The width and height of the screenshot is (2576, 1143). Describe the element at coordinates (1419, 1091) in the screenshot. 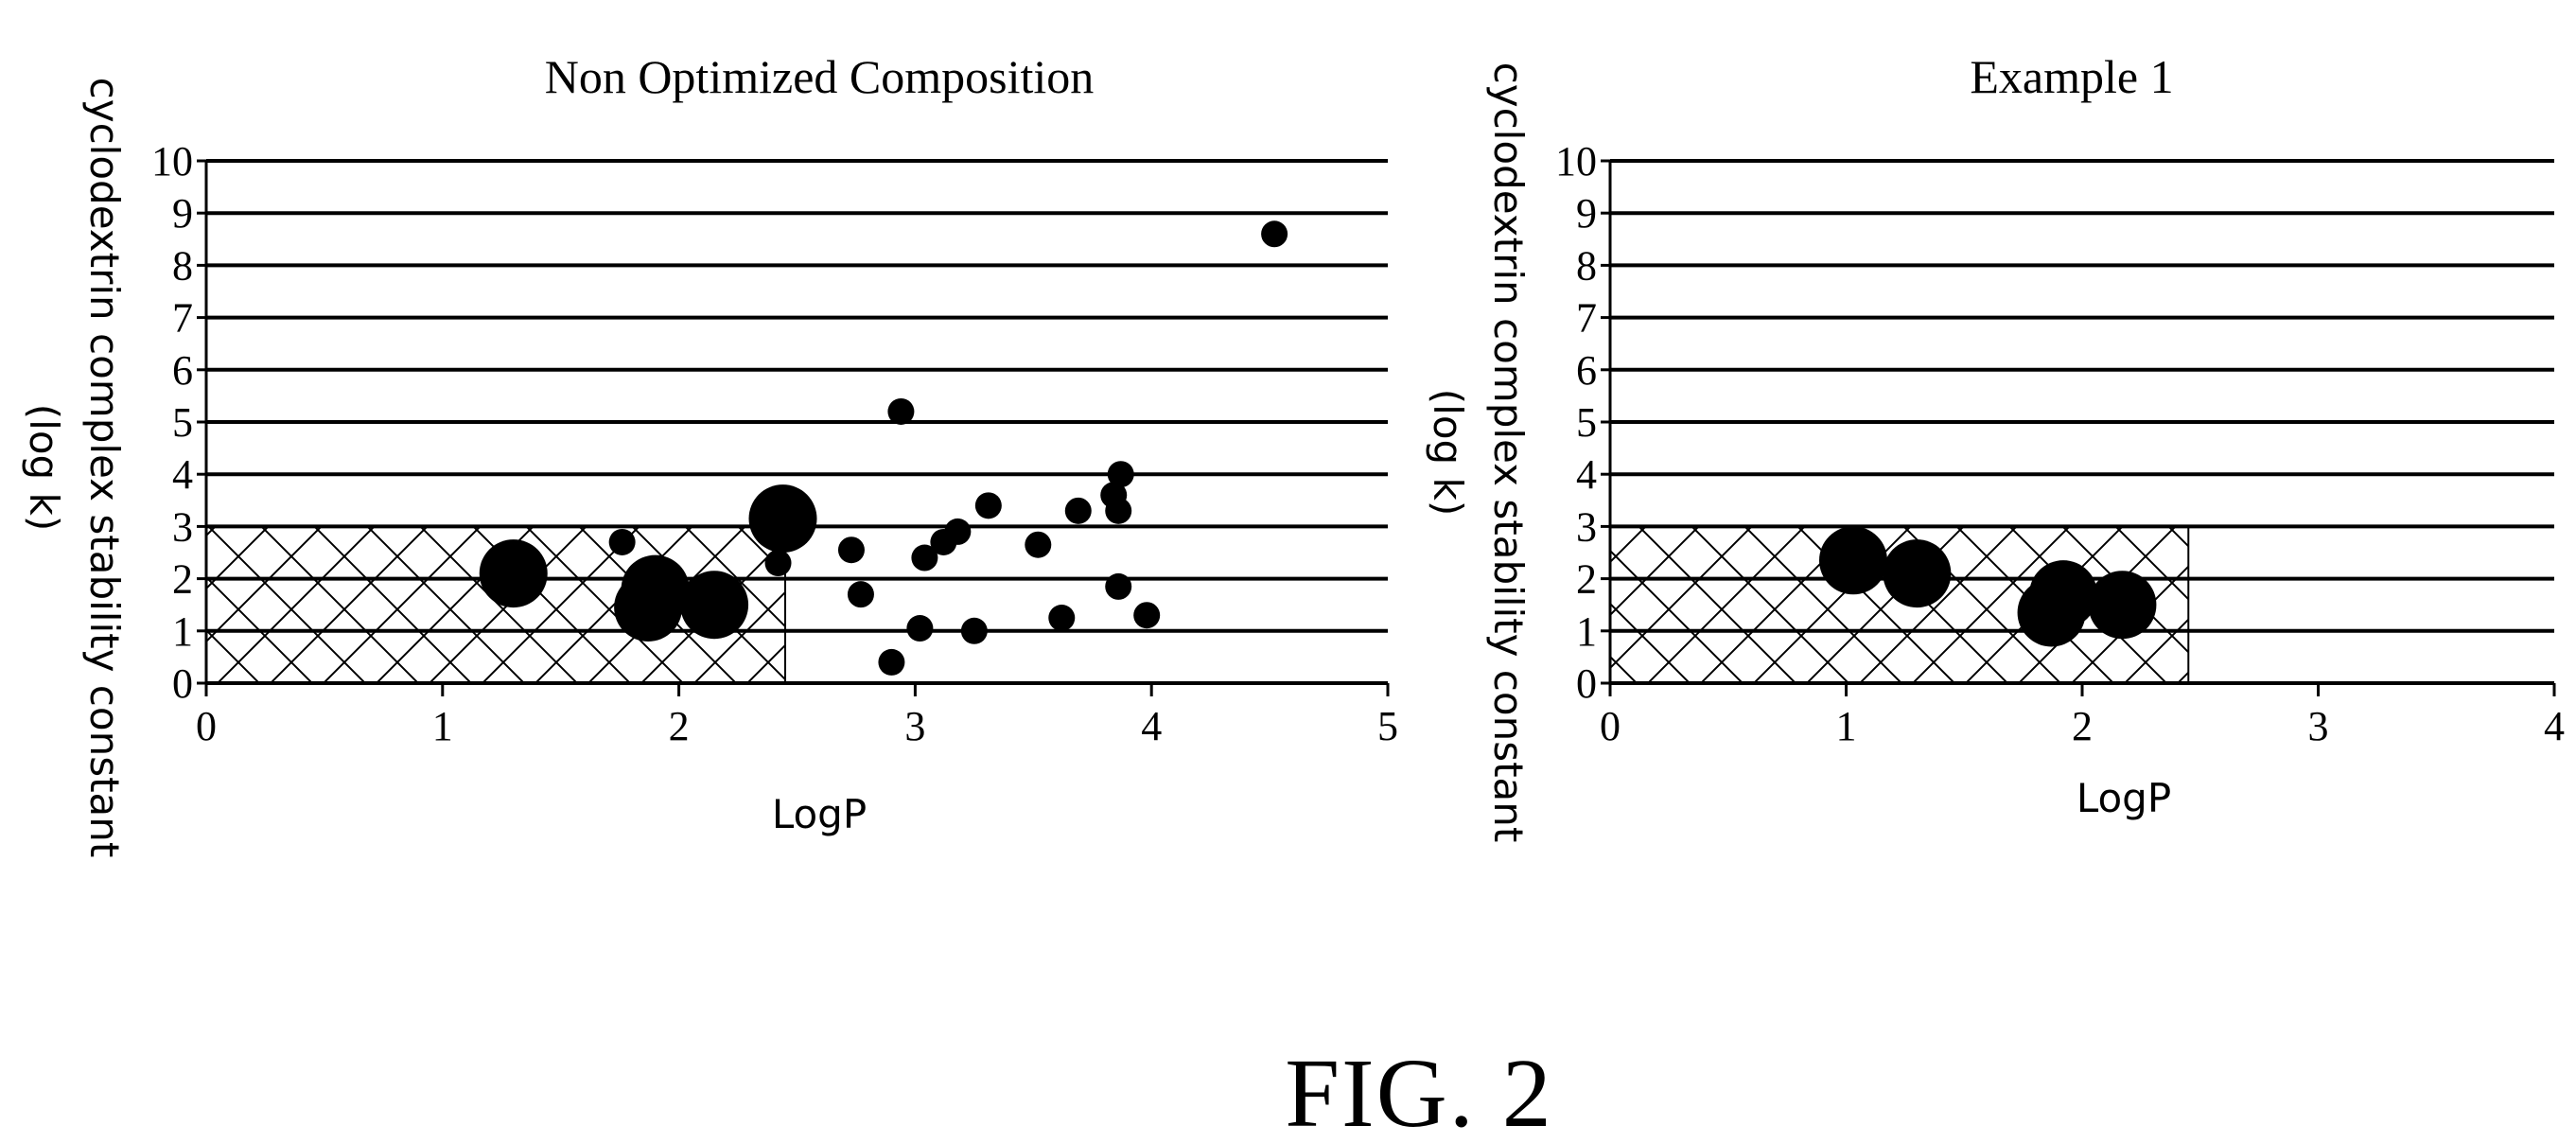

I see `figure-label: FIG. 2` at that location.